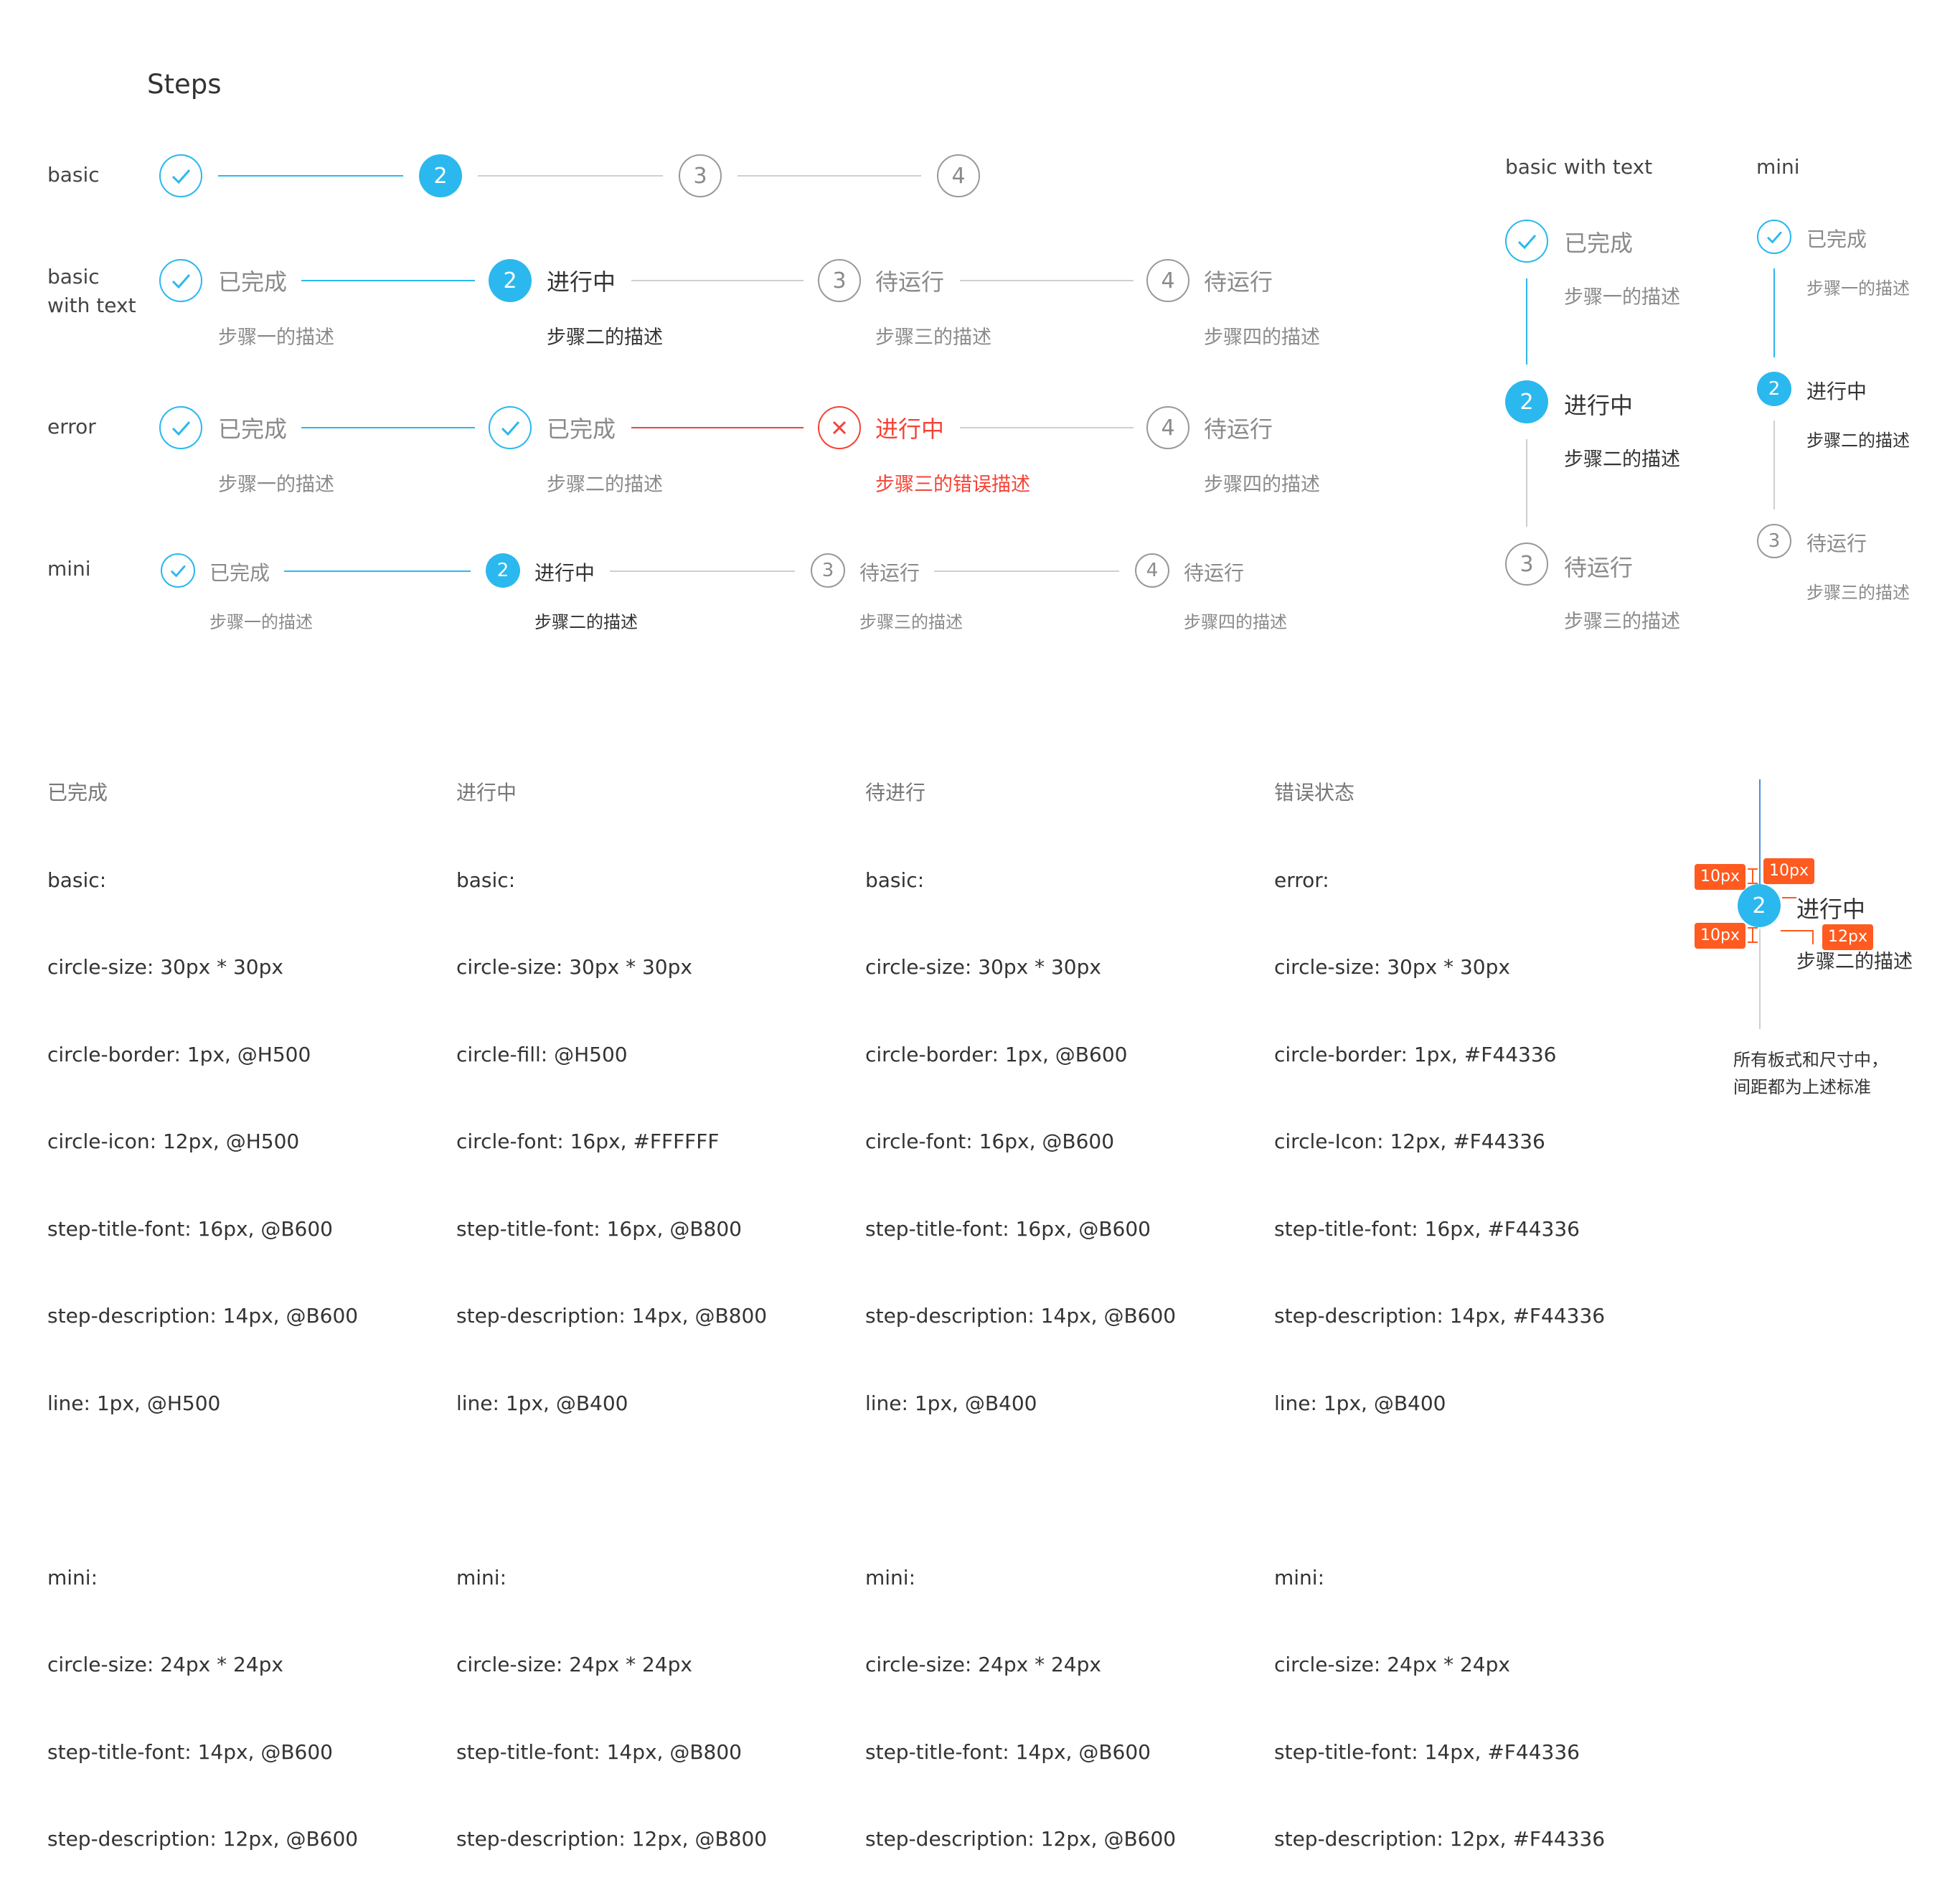 The height and width of the screenshot is (1883, 1960). I want to click on spec-heading: 进行中, so click(486, 793).